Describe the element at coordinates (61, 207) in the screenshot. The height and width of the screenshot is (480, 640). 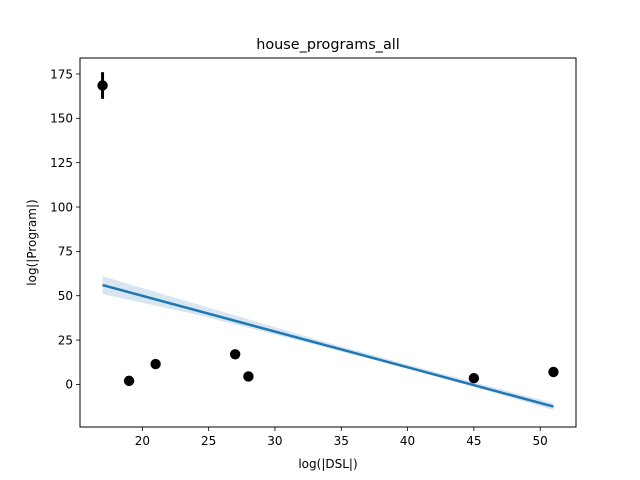
I see `y-tick-label: 100` at that location.